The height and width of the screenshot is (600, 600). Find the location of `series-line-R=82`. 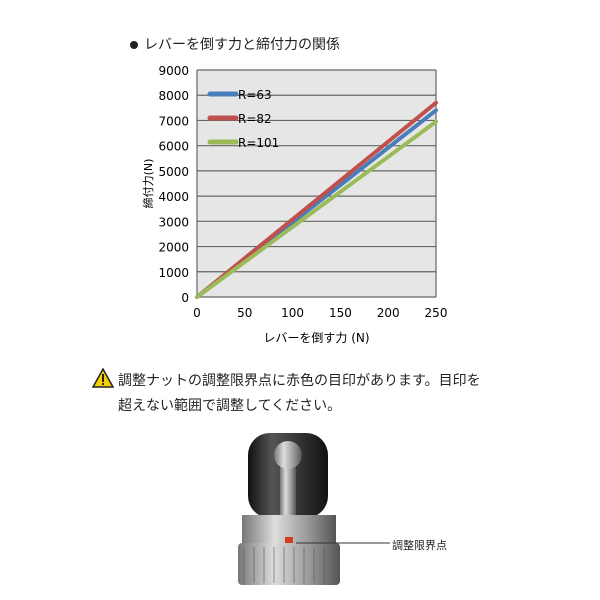

series-line-R=82 is located at coordinates (316, 199).